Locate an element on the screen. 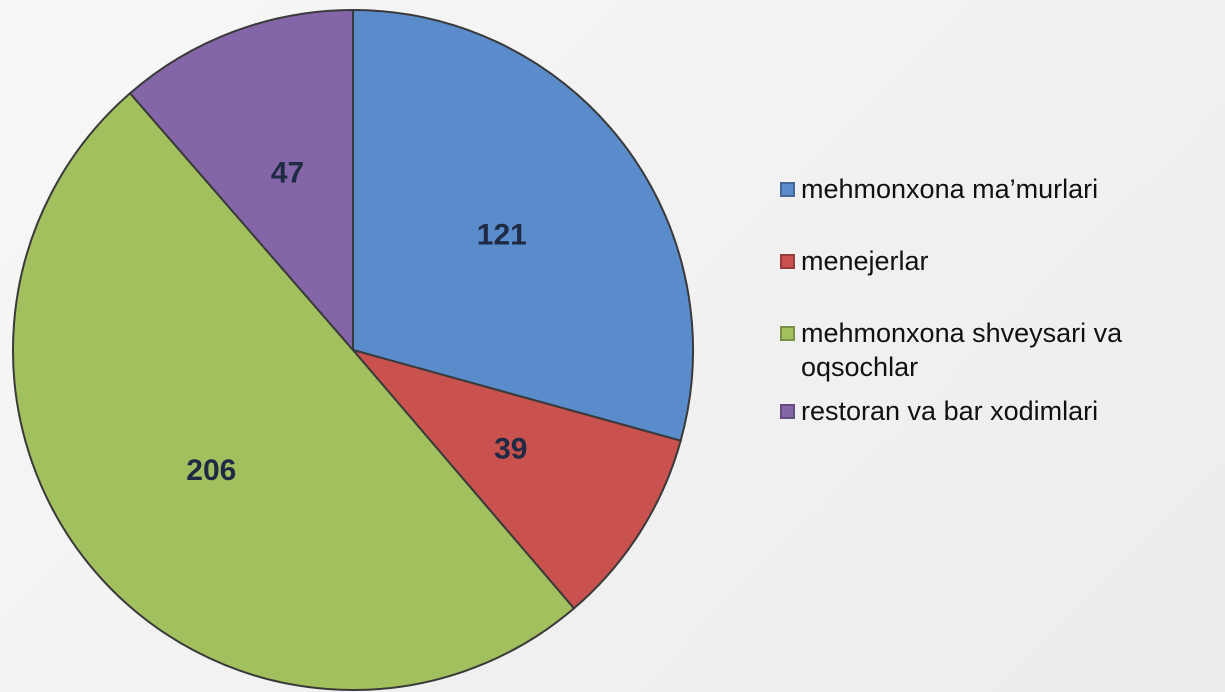  legend-item: mehmonxona ma’murlari is located at coordinates (970, 189).